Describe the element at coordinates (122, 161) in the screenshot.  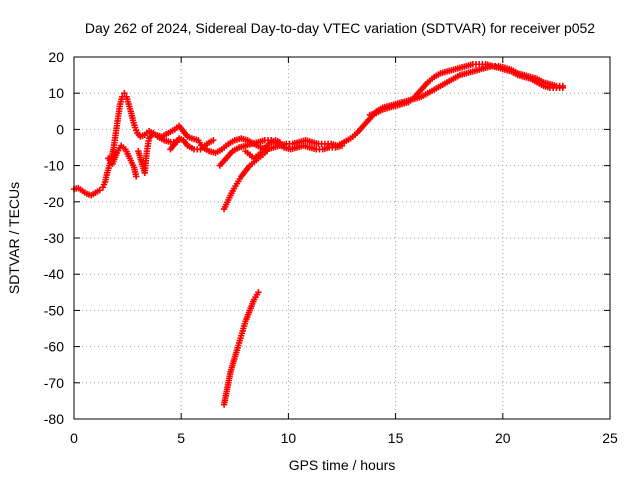
I see `series-sat-b` at that location.